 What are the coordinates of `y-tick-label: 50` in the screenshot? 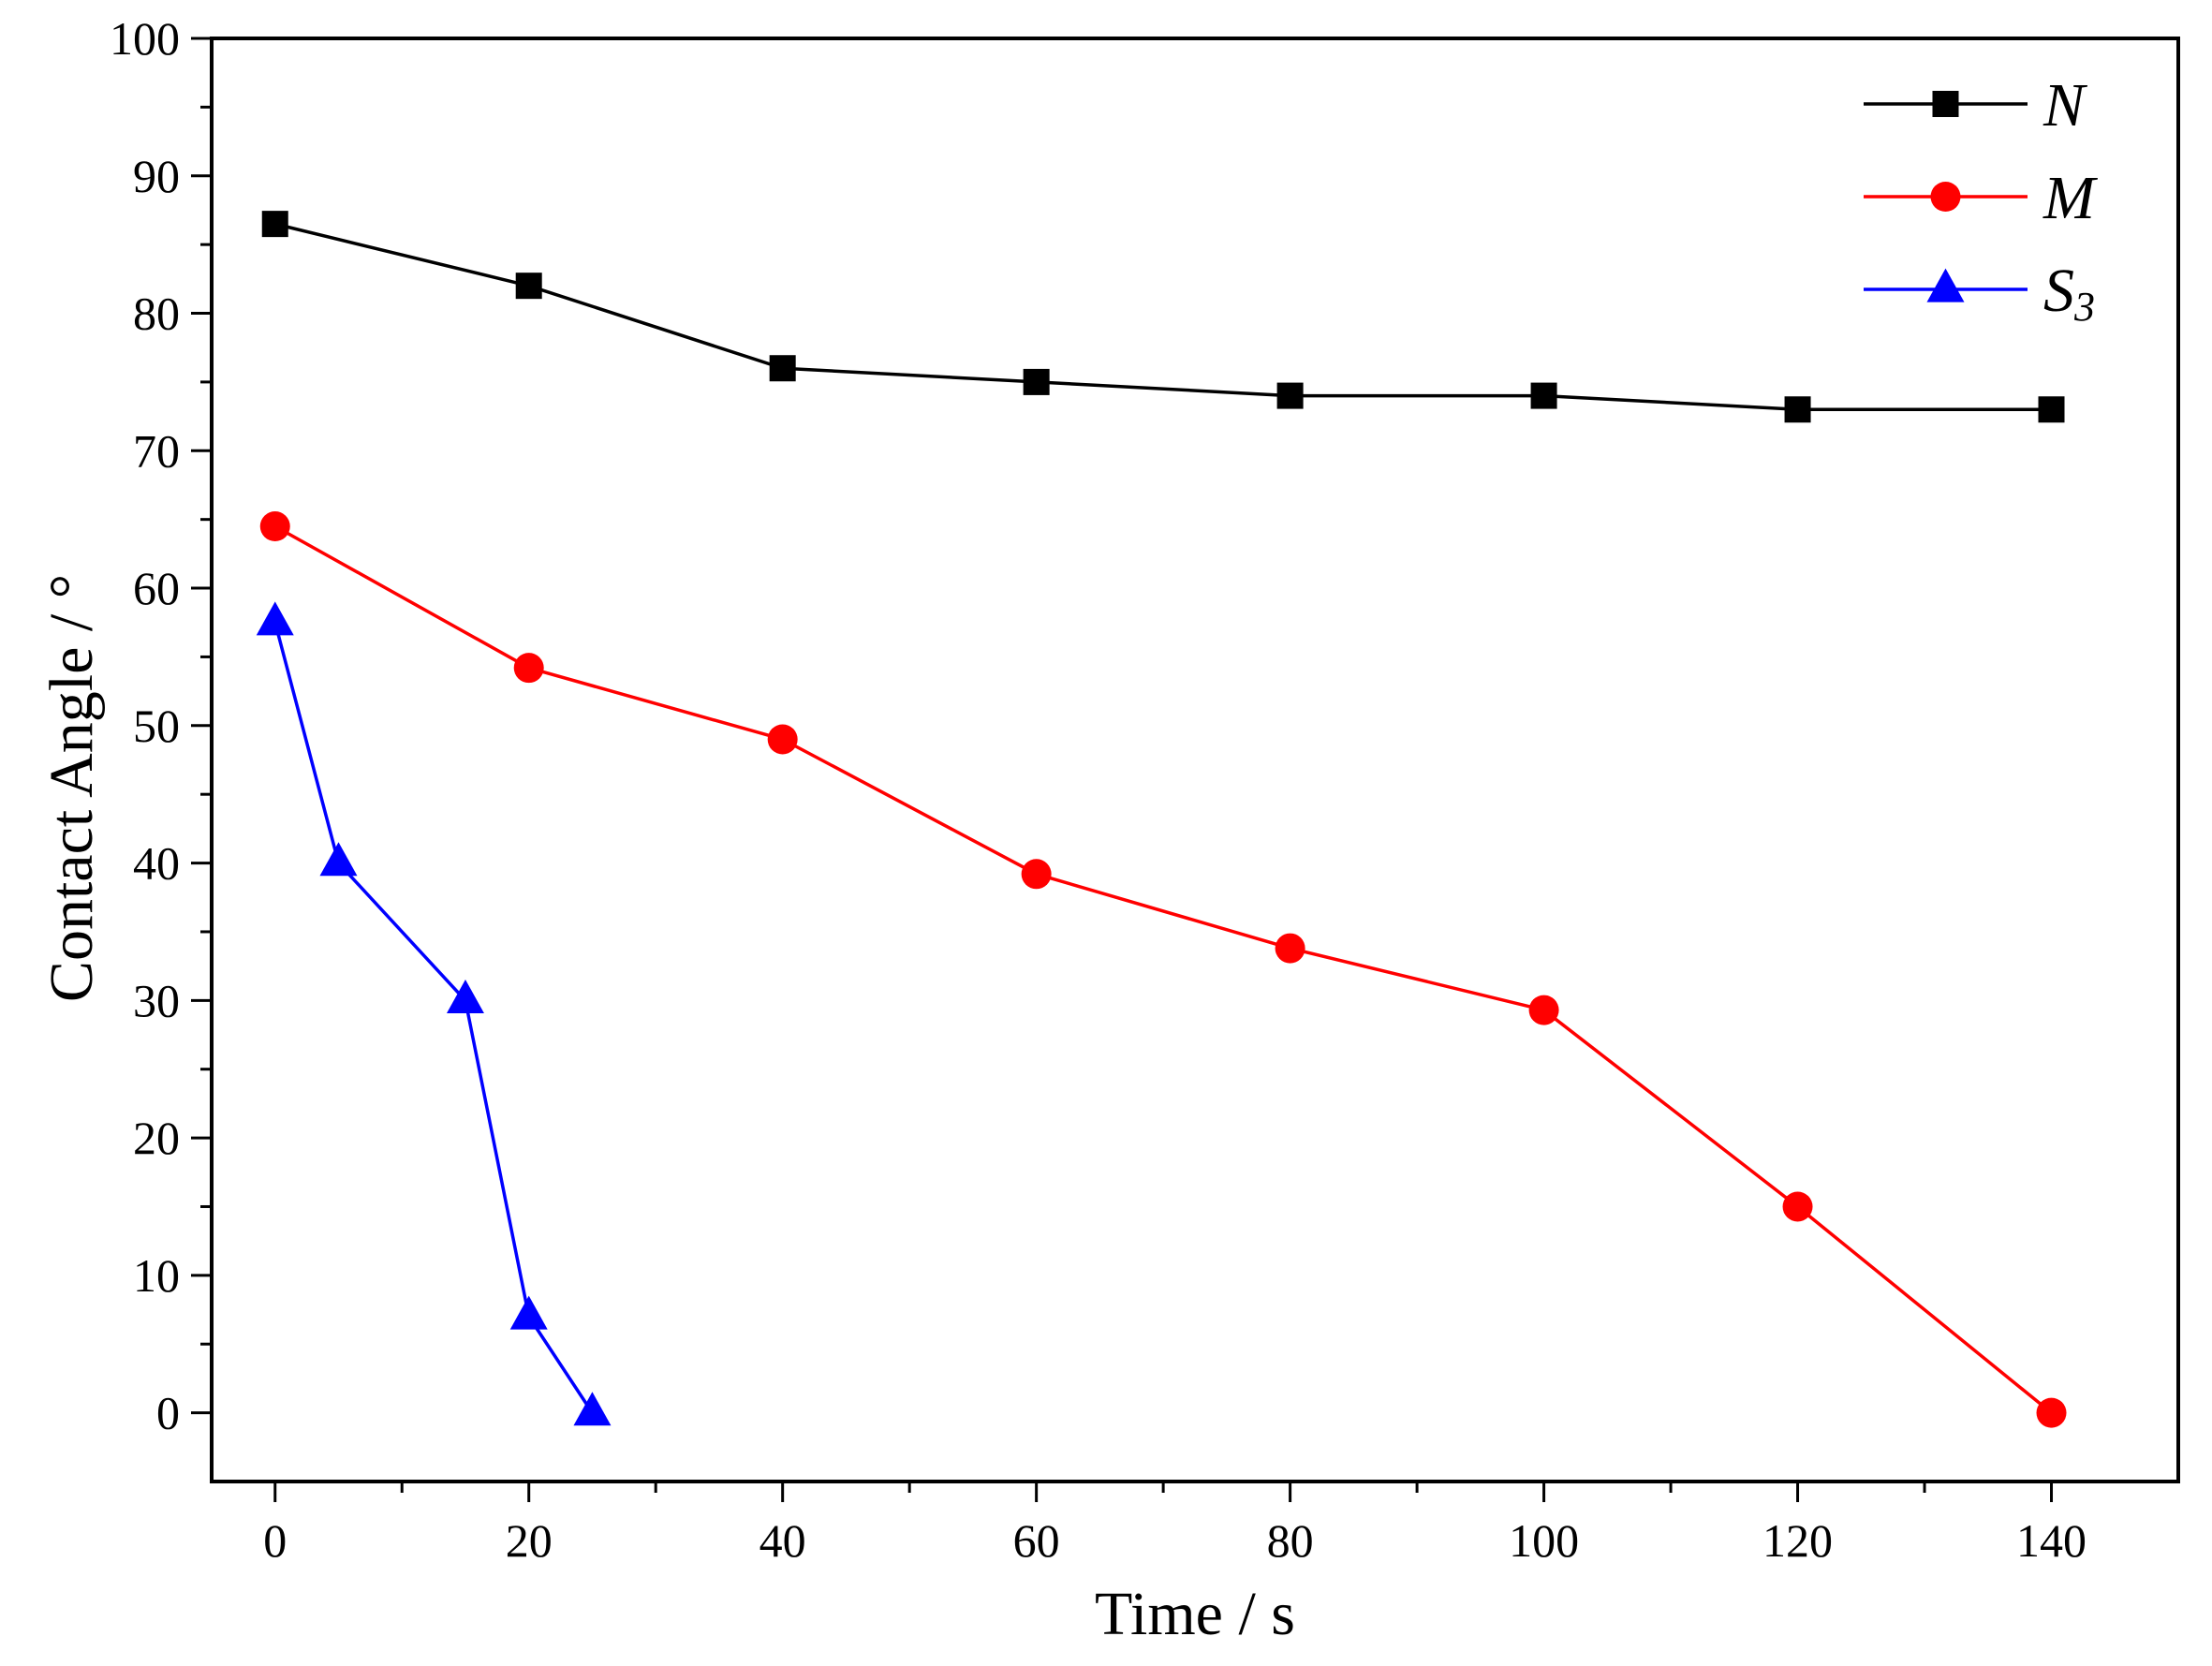 It's located at (157, 726).